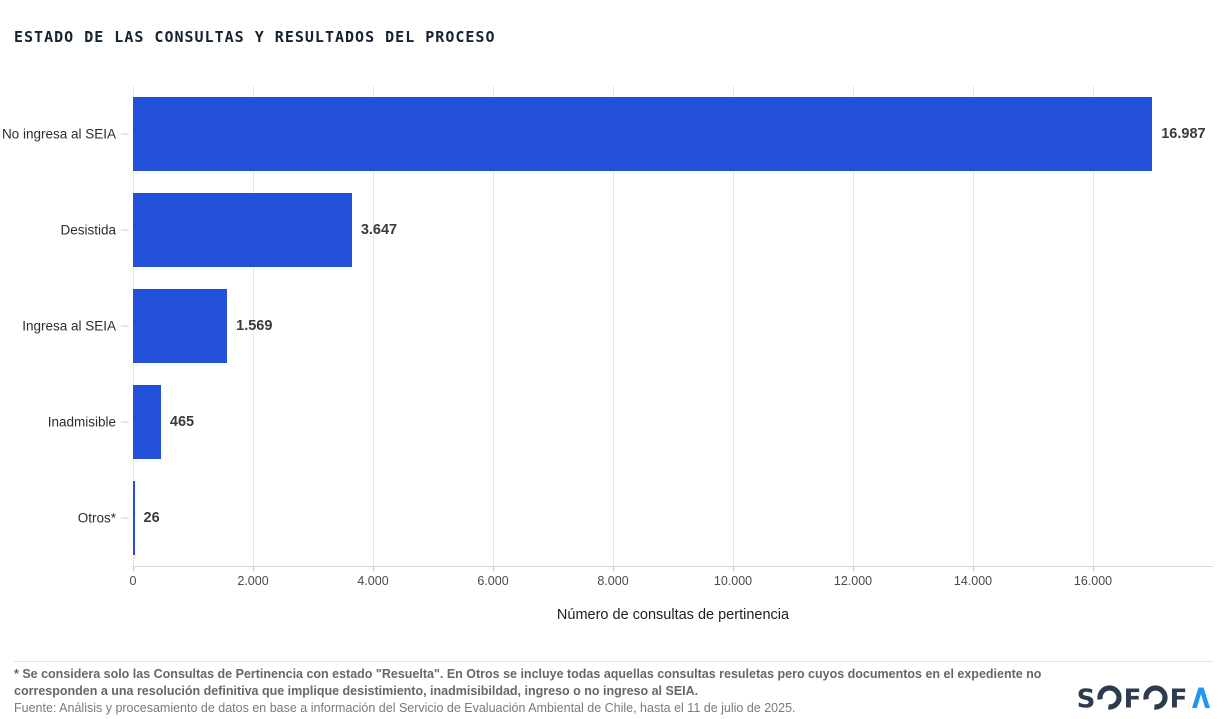 Image resolution: width=1227 pixels, height=719 pixels. I want to click on x-tick-label: 16.000, so click(1093, 581).